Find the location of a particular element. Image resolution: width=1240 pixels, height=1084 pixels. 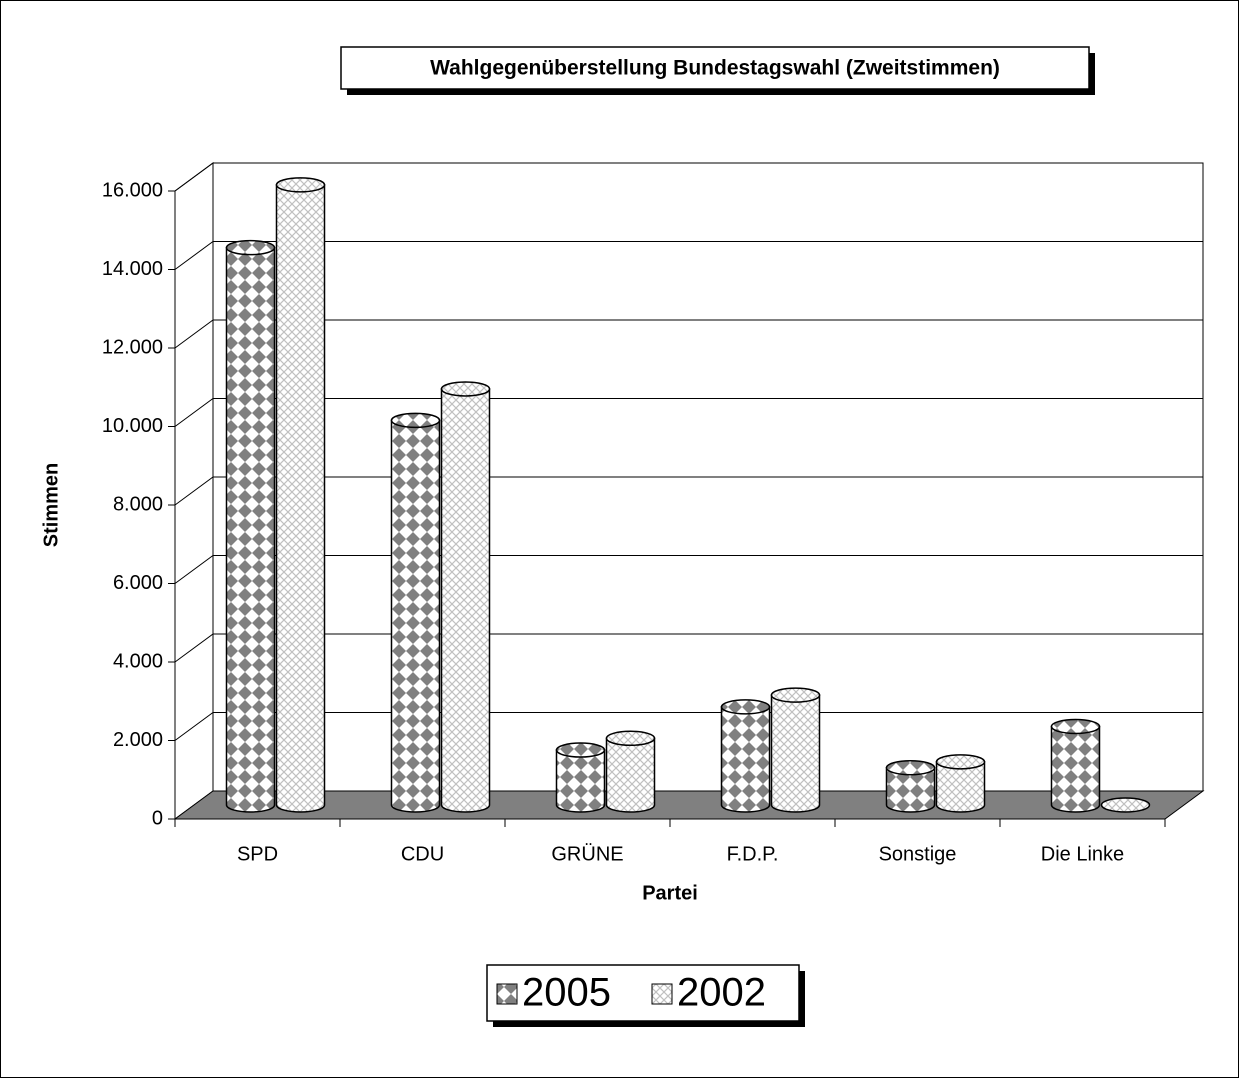

y-tick-label: 6.000 is located at coordinates (138, 583).